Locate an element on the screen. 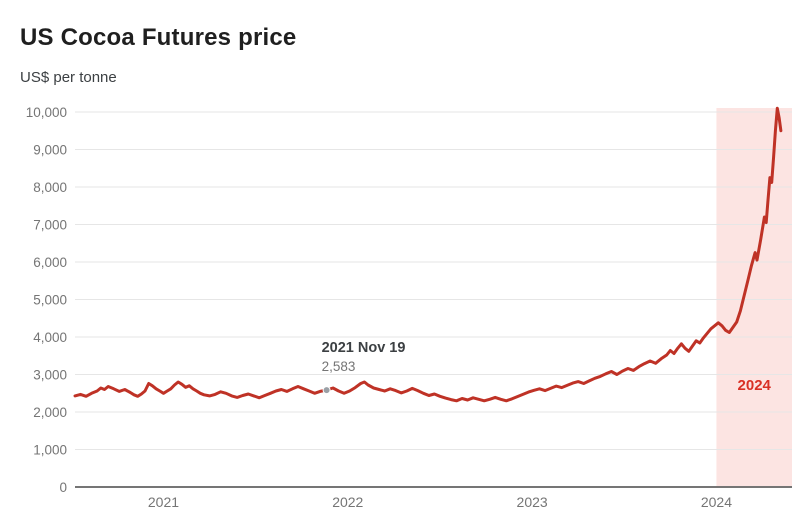 The width and height of the screenshot is (800, 530). highlight-band-2024 is located at coordinates (754, 297).